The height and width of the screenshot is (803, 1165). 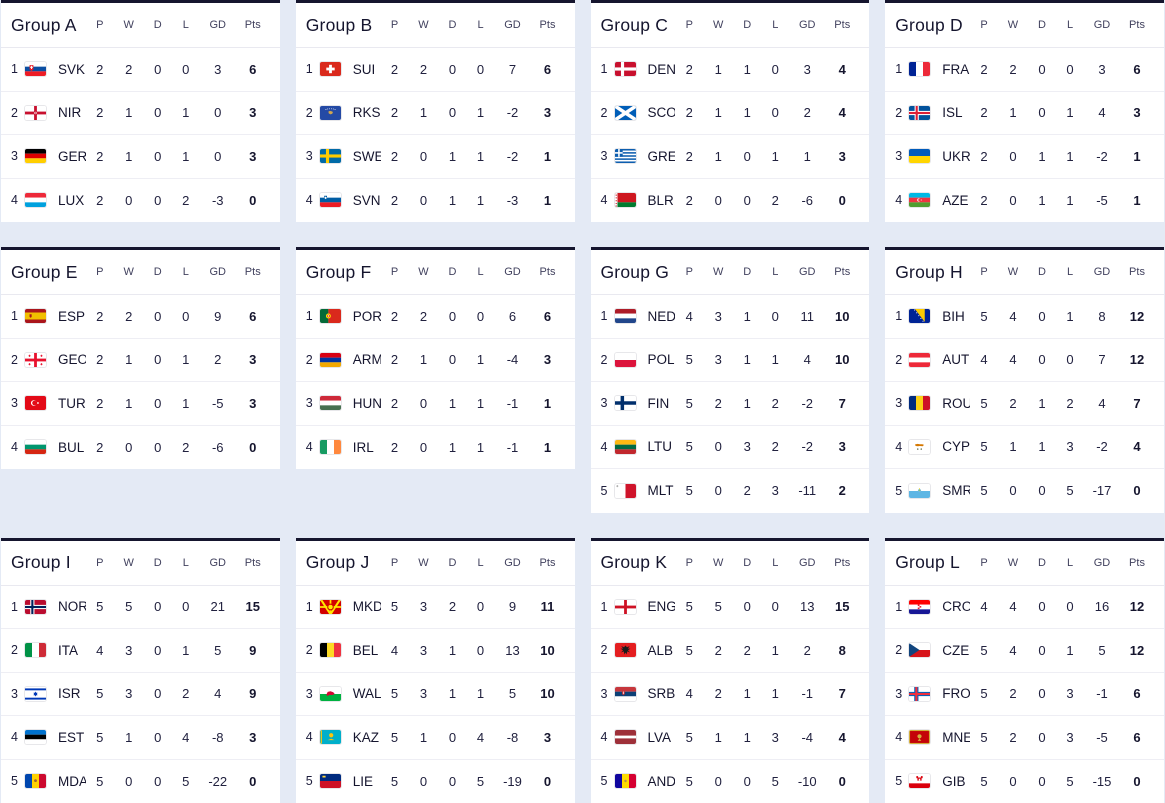 What do you see at coordinates (1024, 201) in the screenshot?
I see `table-row: 4 AZE 2 0 1 1 -5 1` at bounding box center [1024, 201].